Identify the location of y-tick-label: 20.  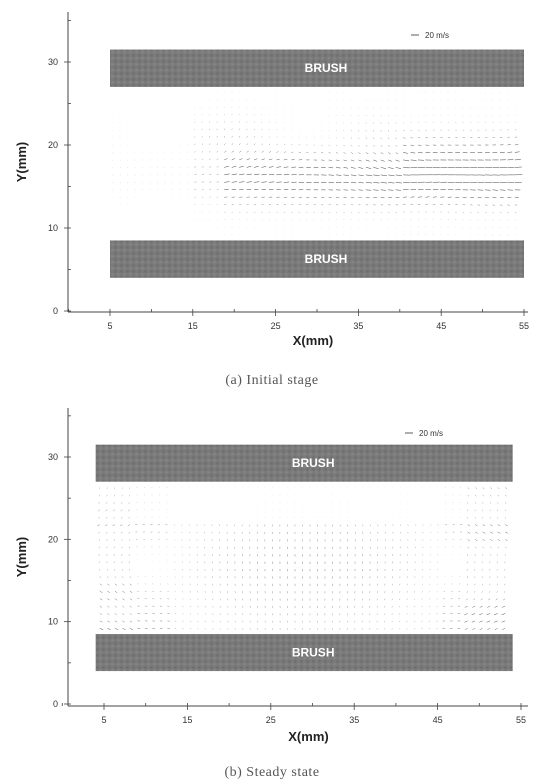
(53, 145).